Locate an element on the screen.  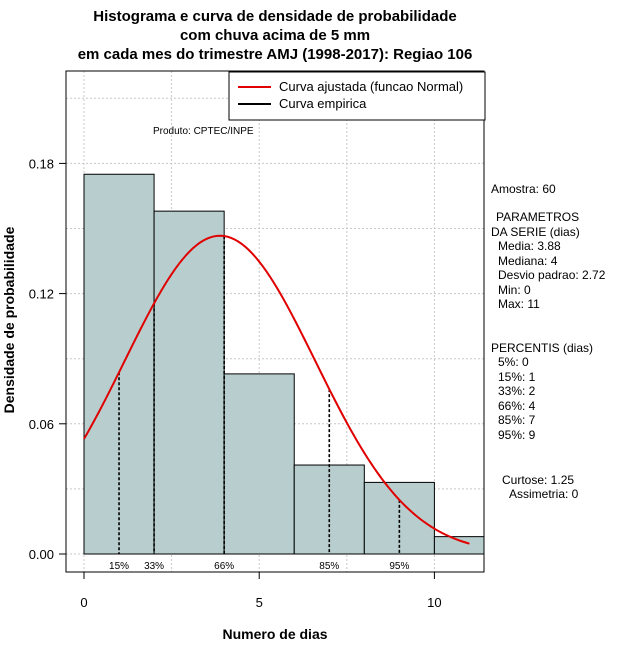
y-axis-label: Densidade de probabilidade is located at coordinates (9, 319).